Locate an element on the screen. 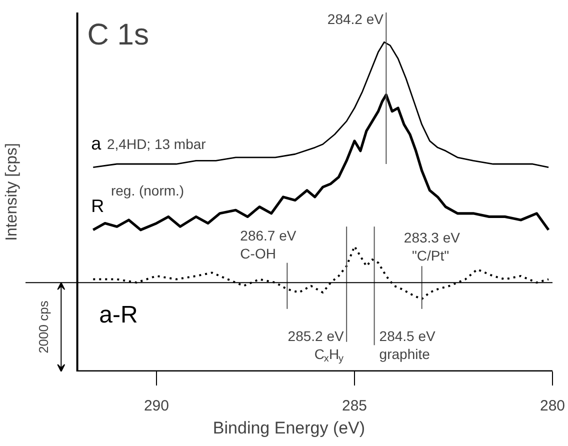 This screenshot has height=446, width=568. series-label: a-R is located at coordinates (118, 314).